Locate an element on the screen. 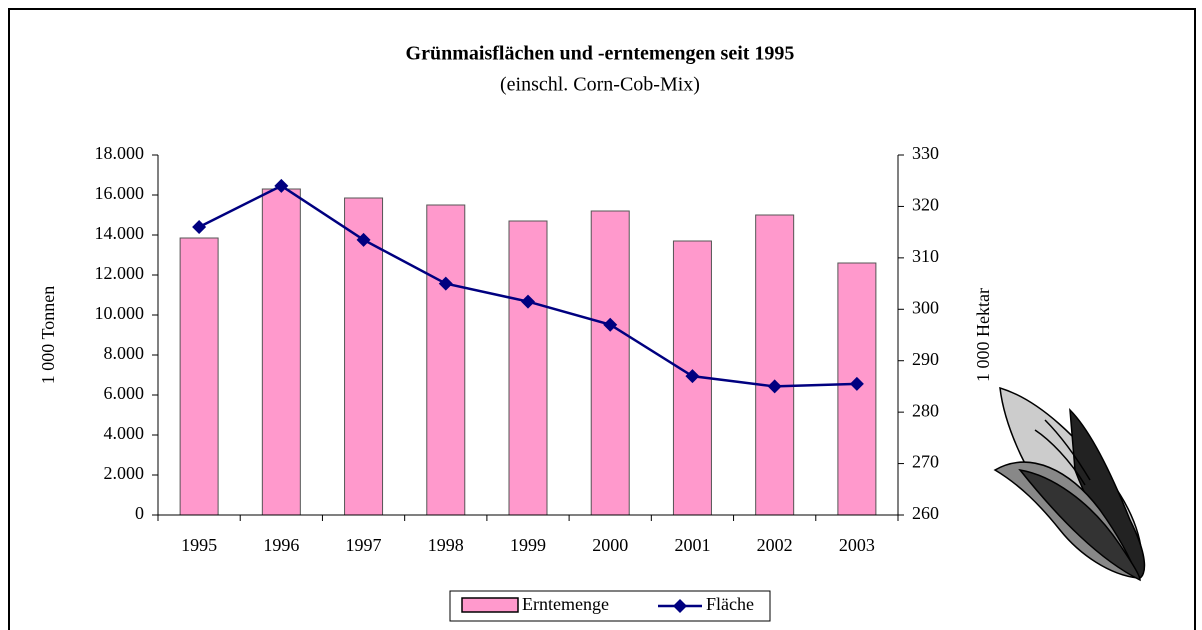  x-tick-label: 2003 is located at coordinates (857, 545).